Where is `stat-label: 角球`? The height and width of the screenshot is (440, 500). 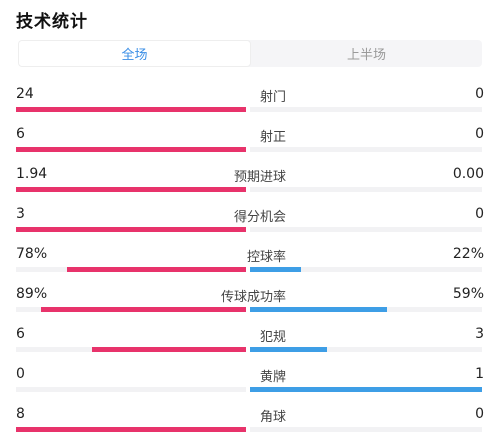
stat-label: 角球 is located at coordinates (272, 417).